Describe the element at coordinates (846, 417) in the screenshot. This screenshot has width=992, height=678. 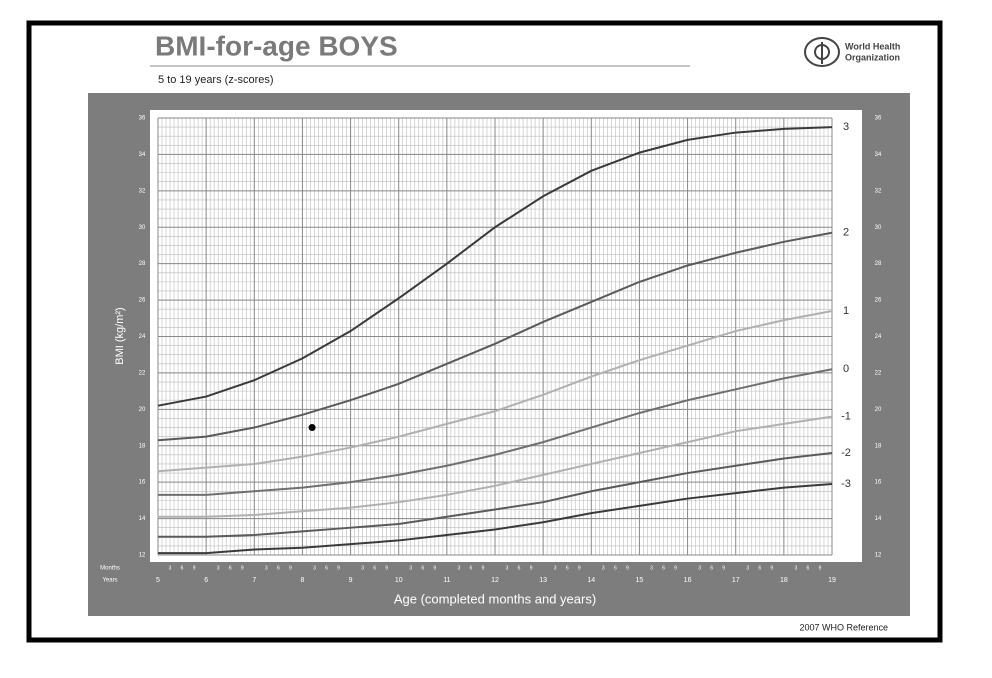
I see `line-label: -1` at that location.